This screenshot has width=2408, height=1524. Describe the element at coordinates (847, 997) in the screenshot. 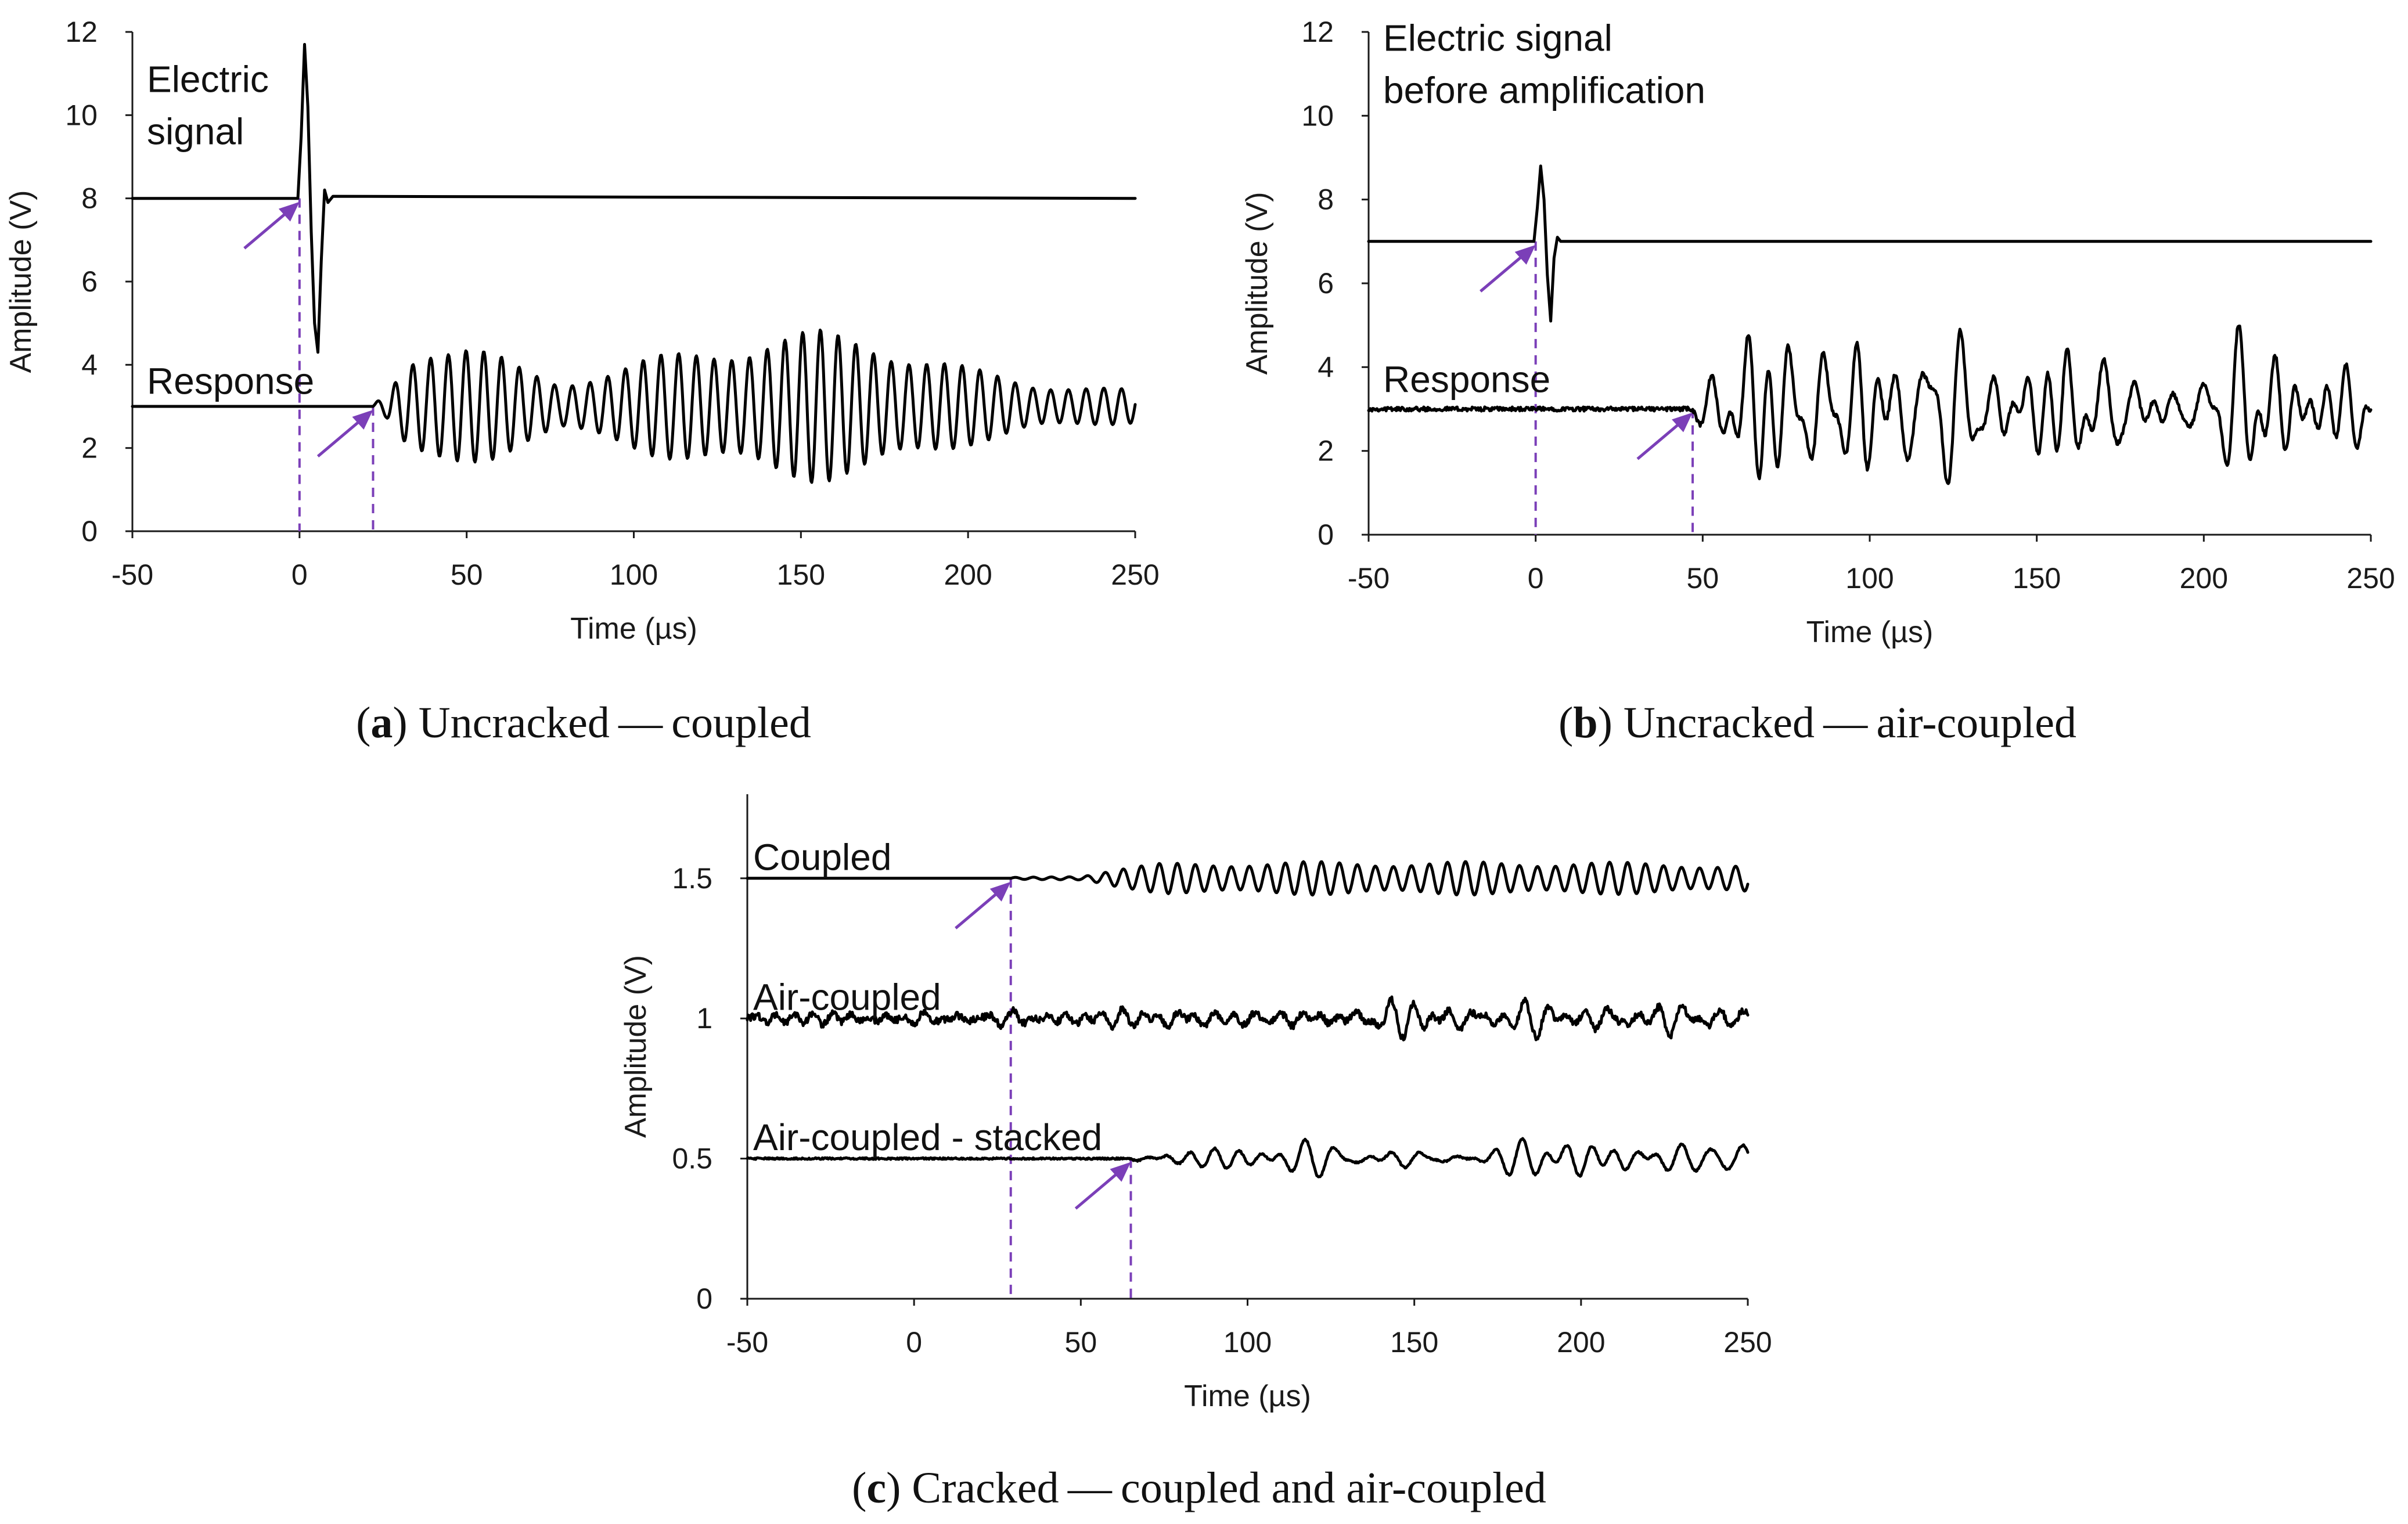

I see `series-label: Air-coupled` at that location.